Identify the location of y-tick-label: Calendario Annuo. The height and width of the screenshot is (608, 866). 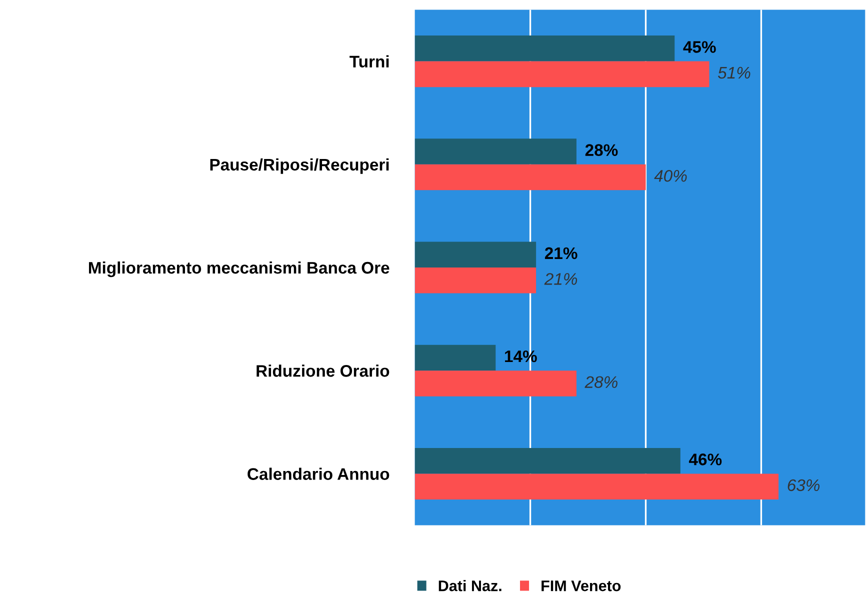
(319, 474).